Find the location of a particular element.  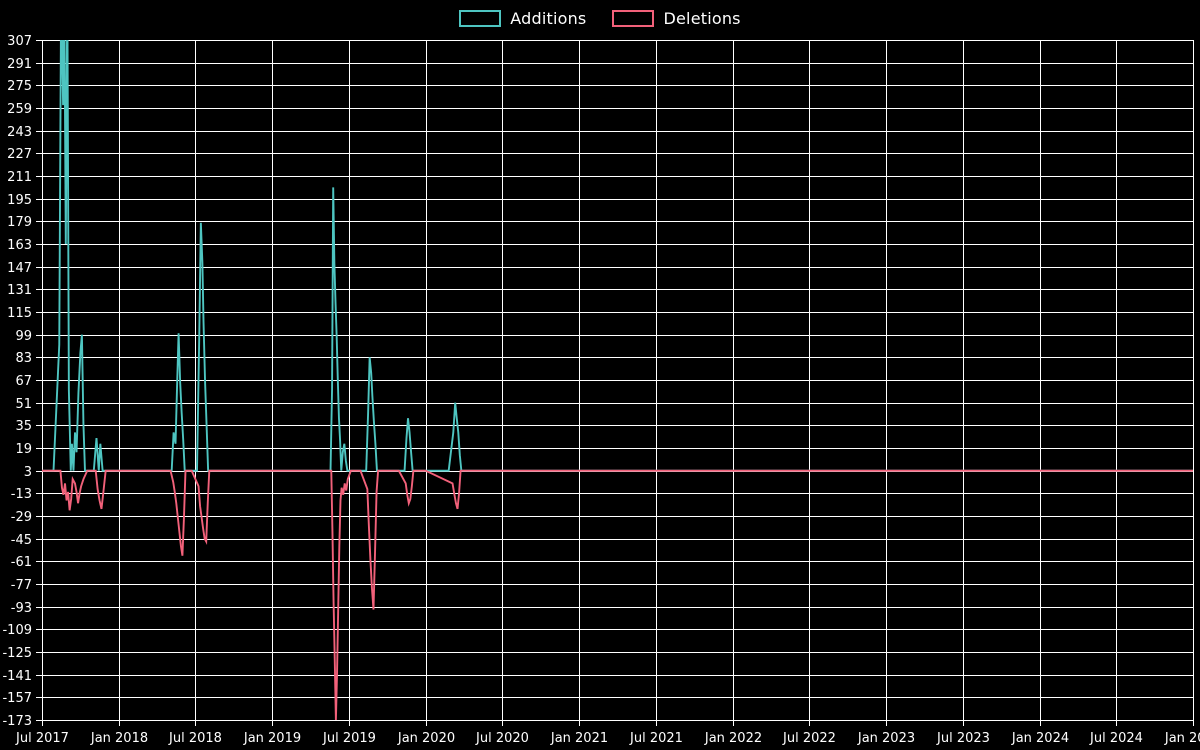

x-tick-label: Jan 2021 is located at coordinates (579, 738).